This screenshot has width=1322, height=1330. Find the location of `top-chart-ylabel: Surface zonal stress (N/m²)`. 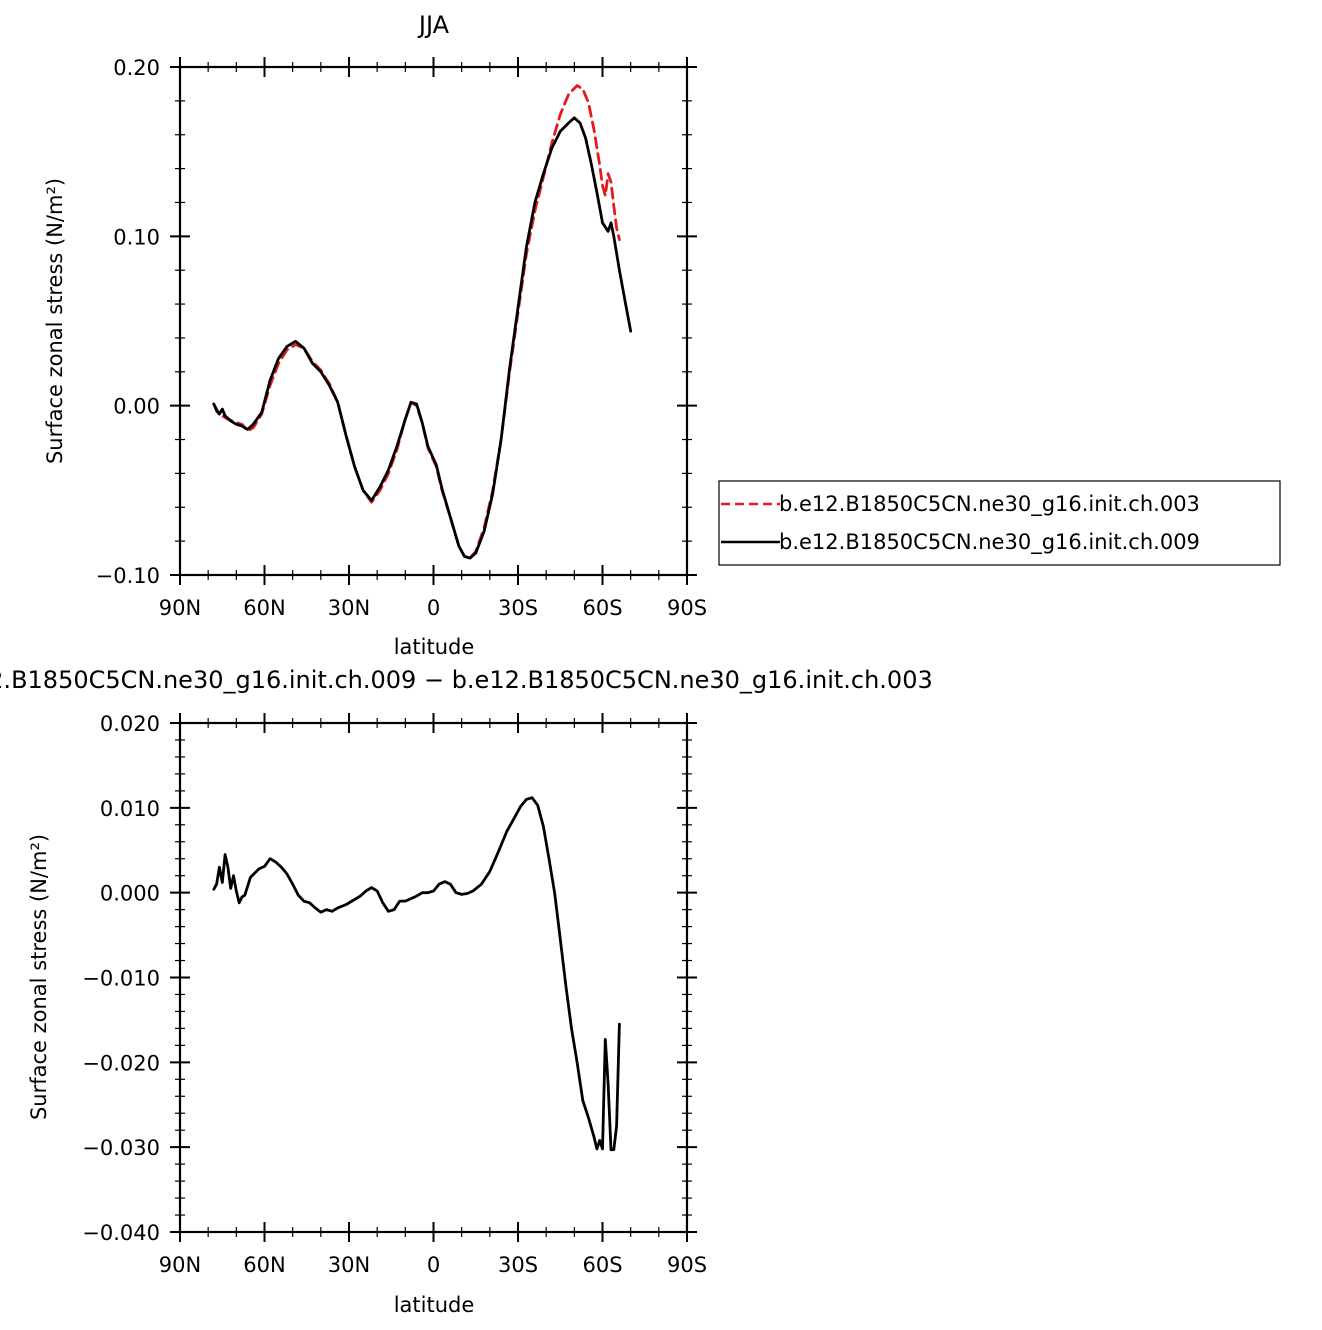

top-chart-ylabel: Surface zonal stress (N/m²) is located at coordinates (55, 321).